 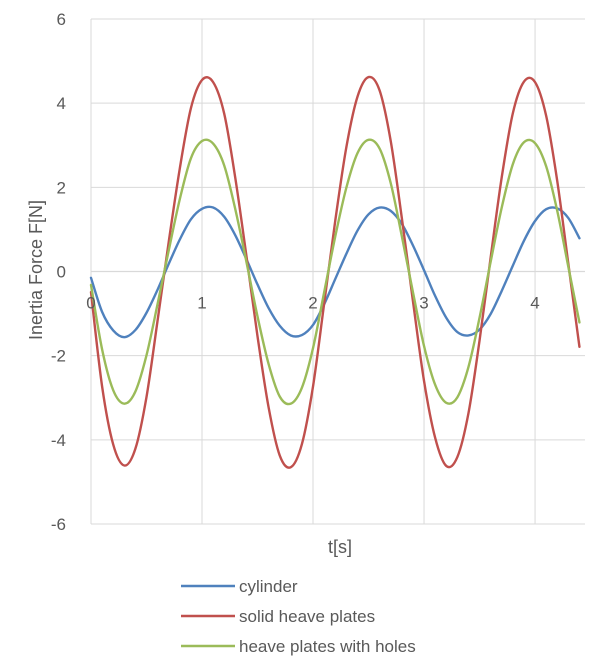 I want to click on y-tick-label: -2, so click(x=58, y=356).